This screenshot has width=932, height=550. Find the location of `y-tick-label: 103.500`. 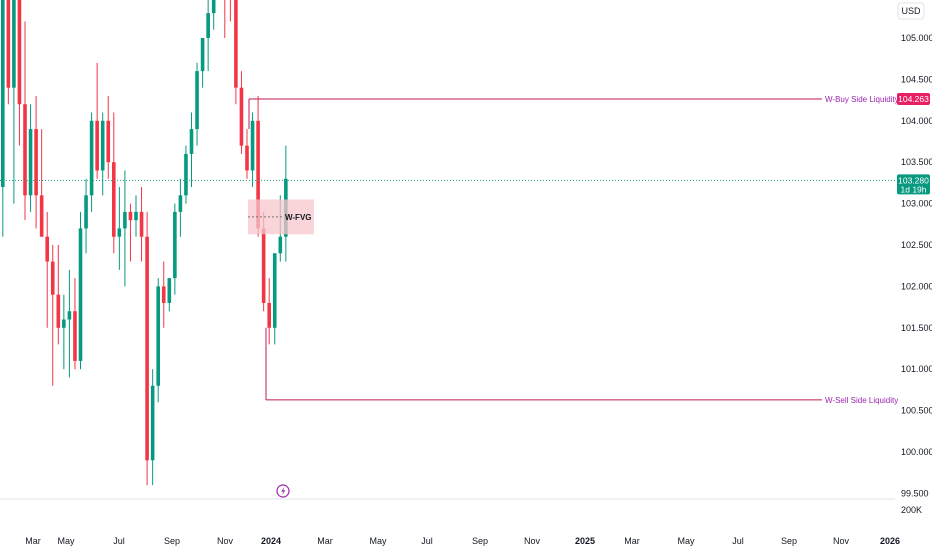

y-tick-label: 103.500 is located at coordinates (916, 162).